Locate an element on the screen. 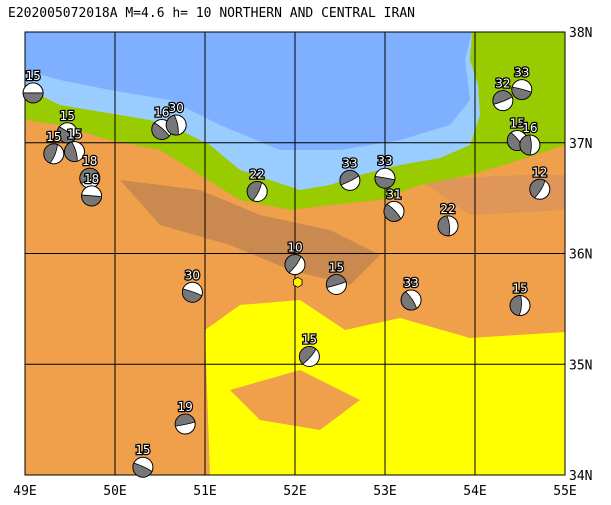  depth-label: 10 is located at coordinates (294, 248).